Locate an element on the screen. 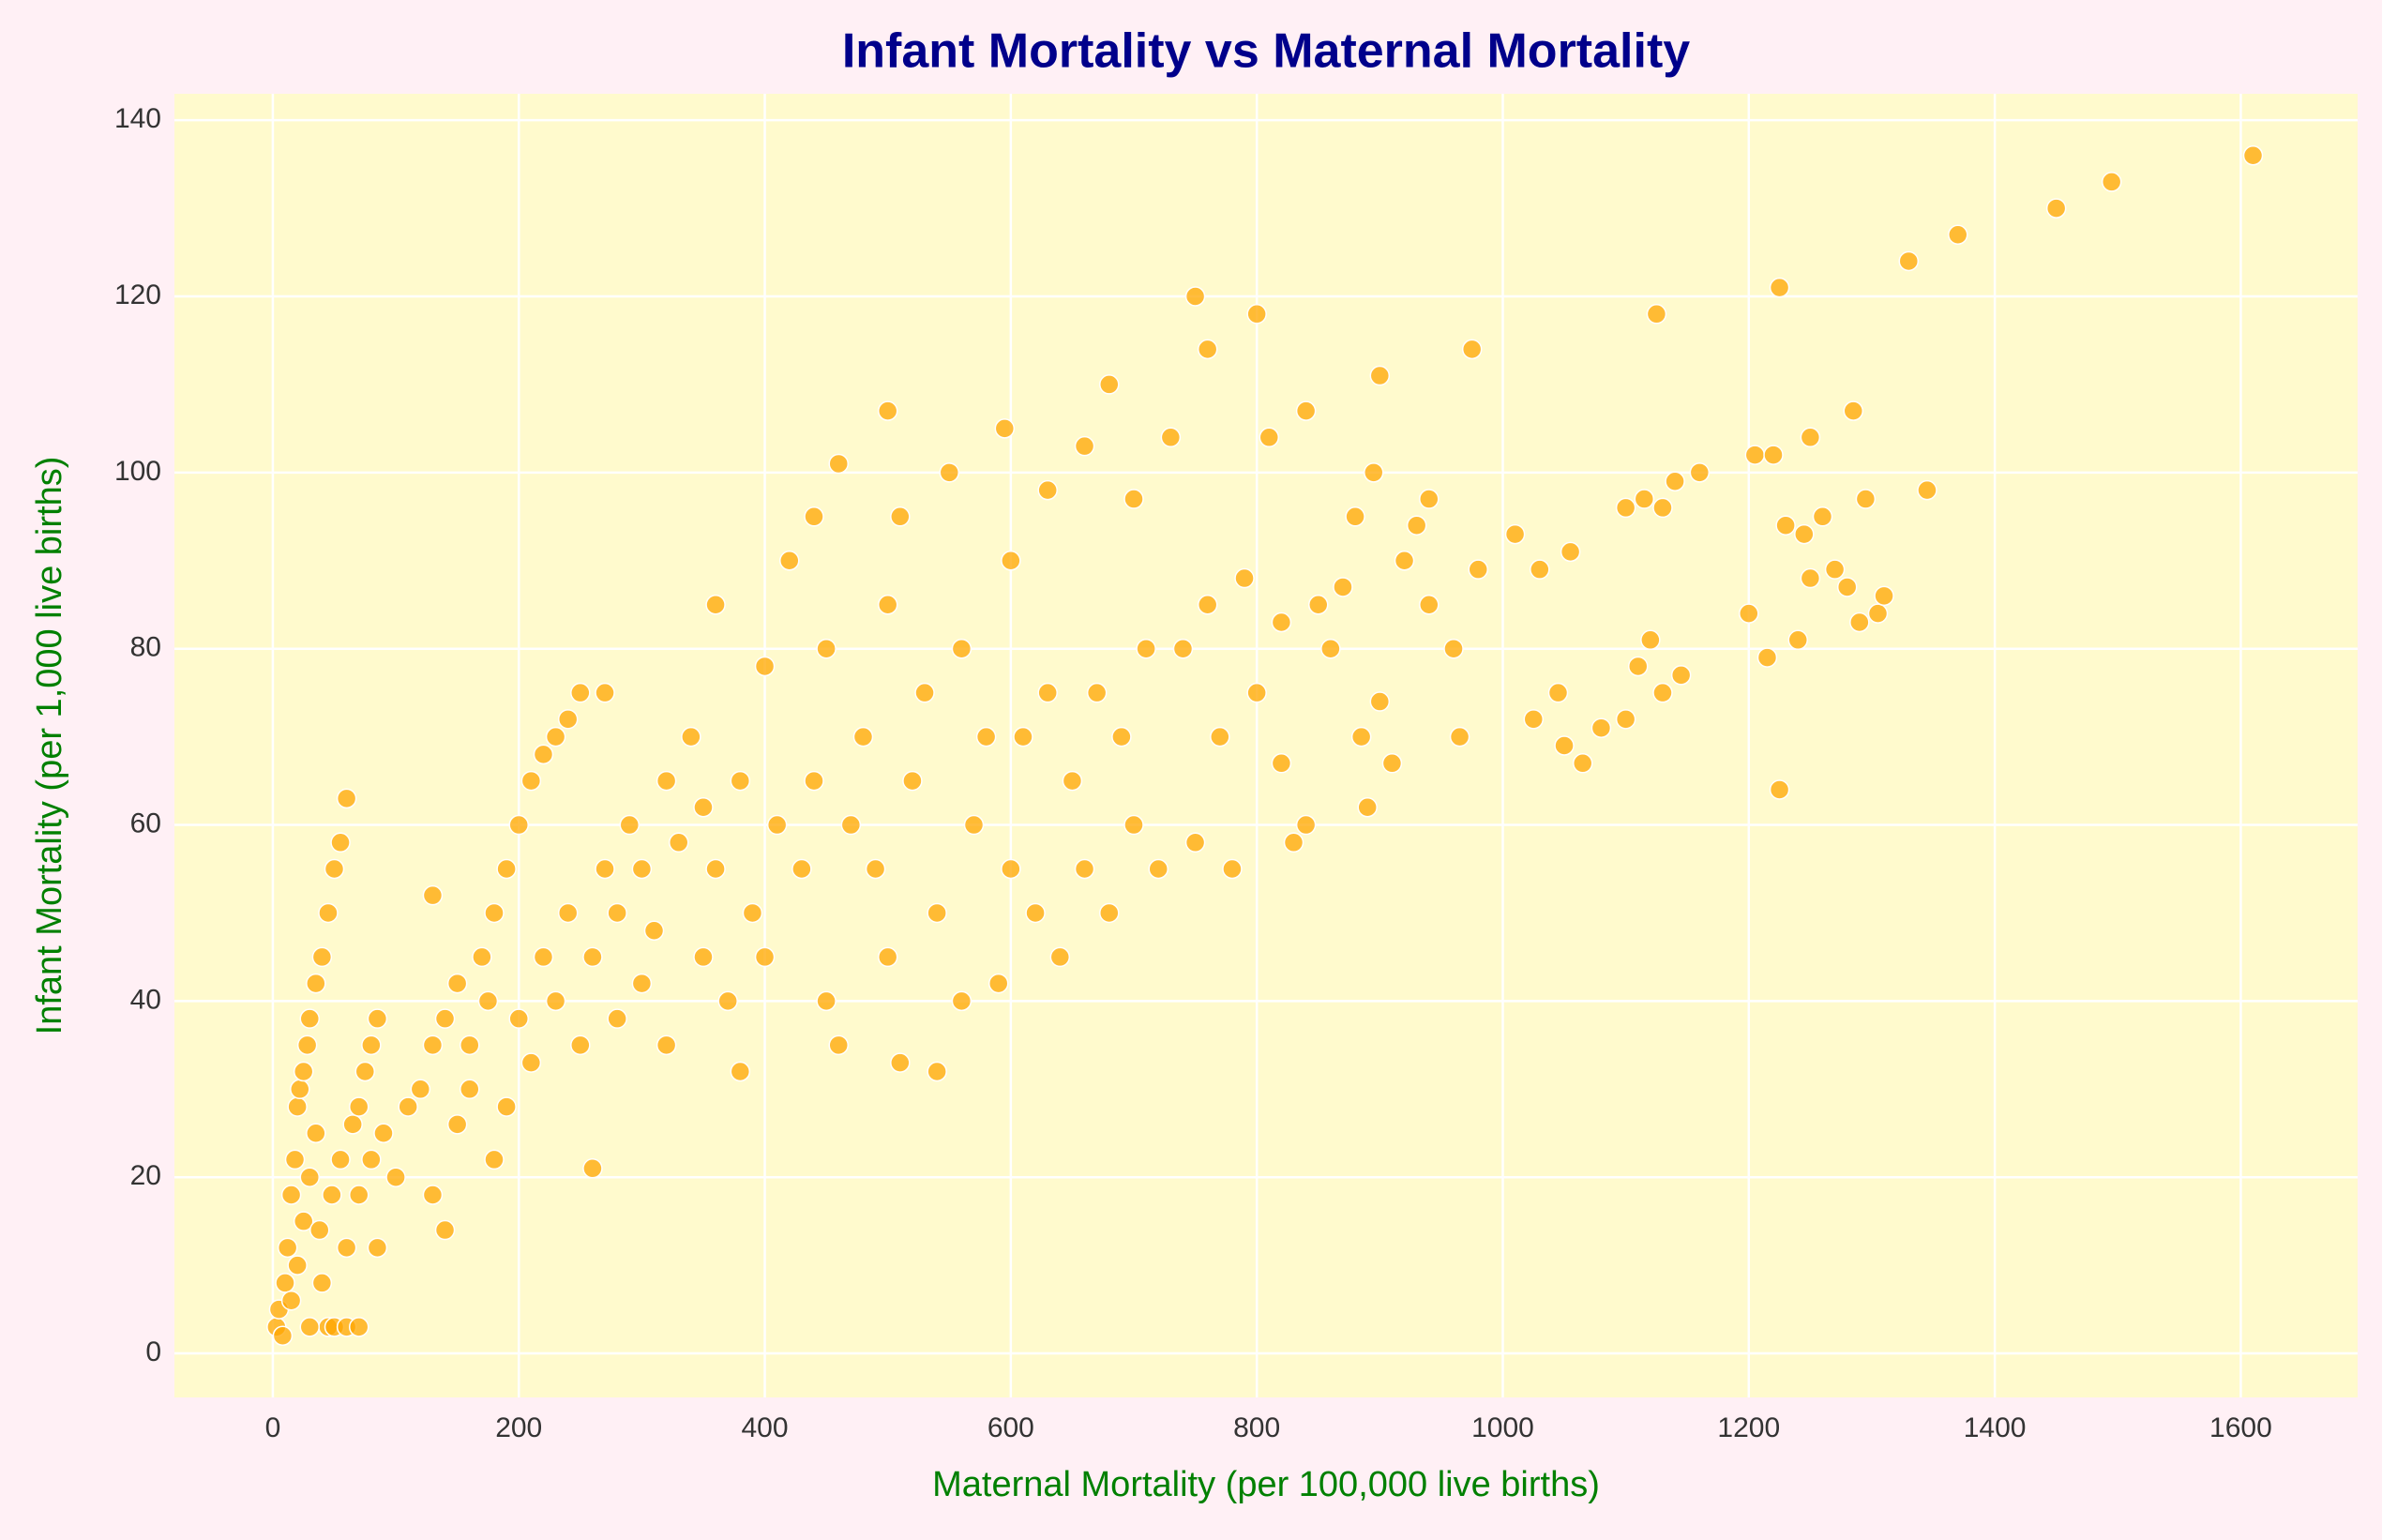 Image resolution: width=2382 pixels, height=1540 pixels. y-tick-label: 80 is located at coordinates (145, 647).